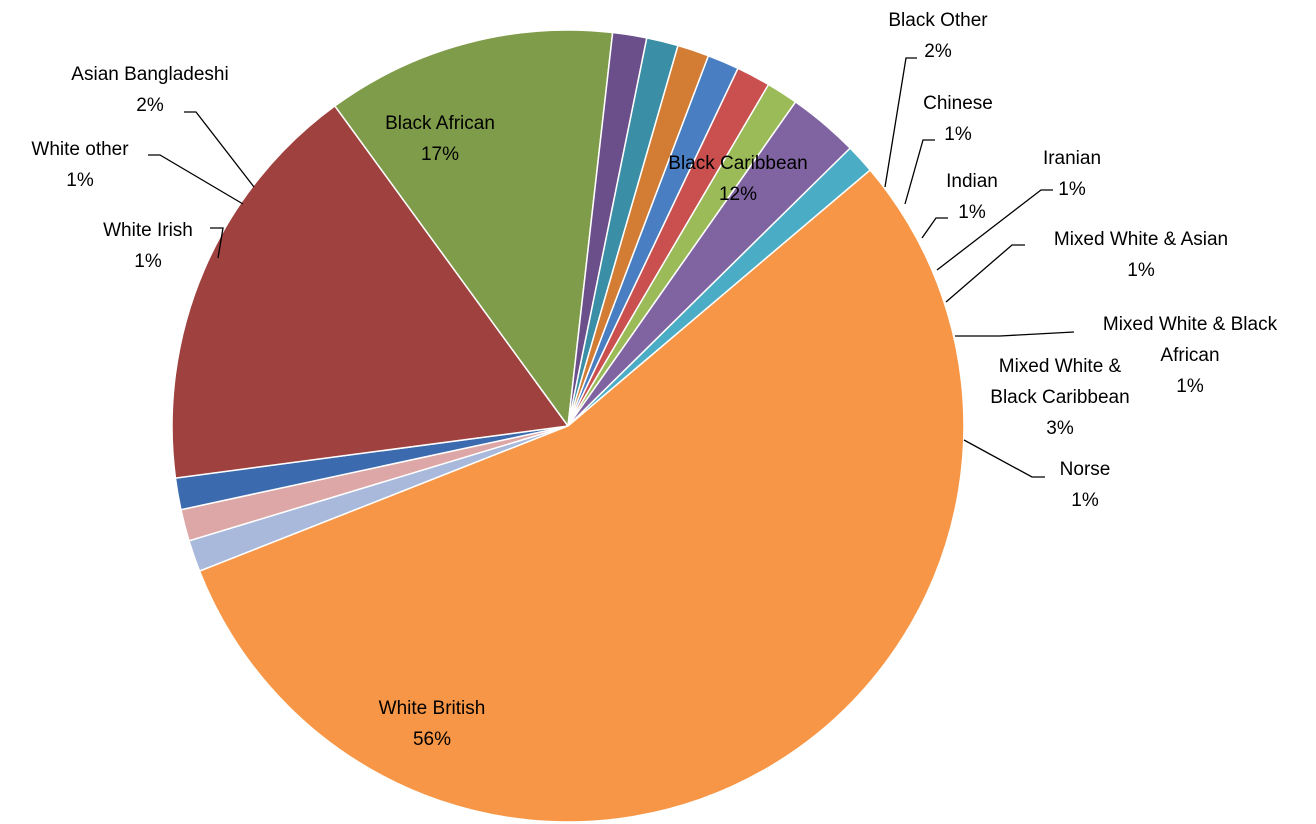 The height and width of the screenshot is (824, 1316). Describe the element at coordinates (440, 154) in the screenshot. I see `data-label-percent: 17%` at that location.